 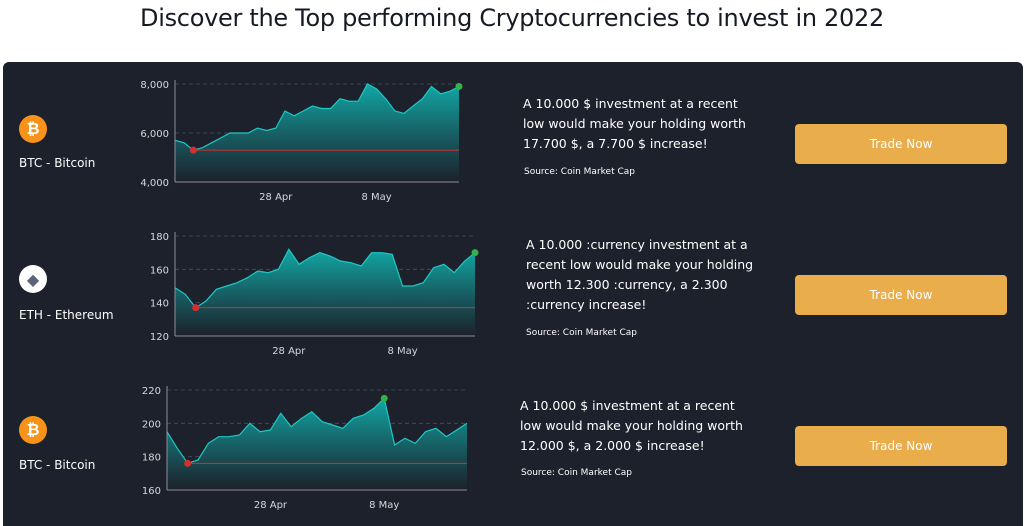 I want to click on y-tick-label: 200, so click(x=151, y=424).